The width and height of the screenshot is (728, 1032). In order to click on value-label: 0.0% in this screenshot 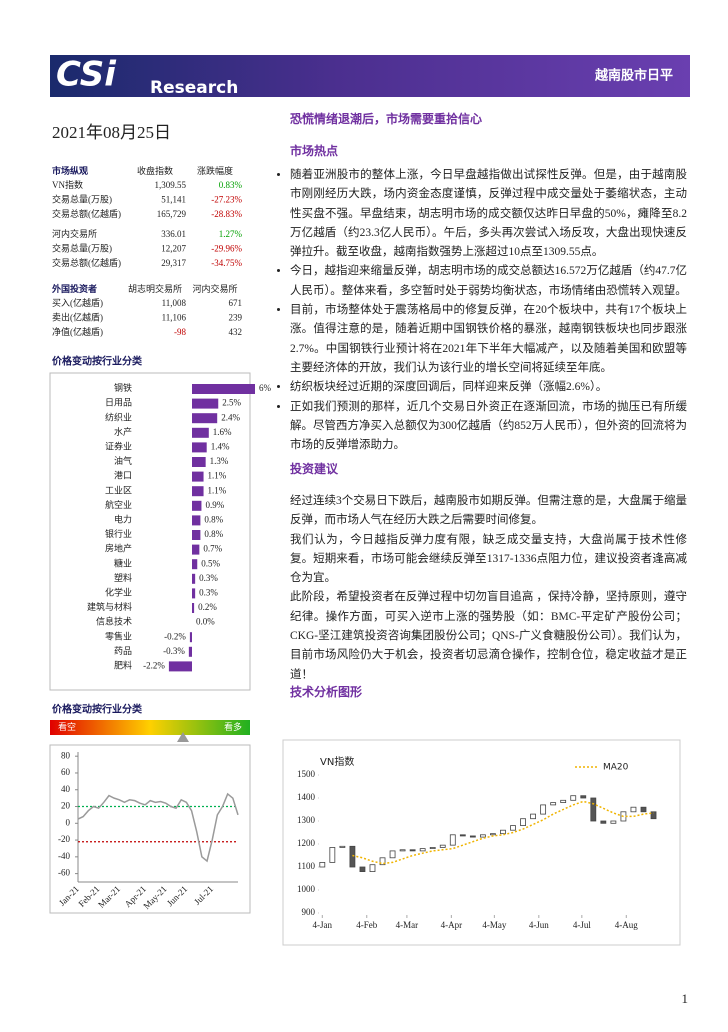, I will do `click(205, 622)`.